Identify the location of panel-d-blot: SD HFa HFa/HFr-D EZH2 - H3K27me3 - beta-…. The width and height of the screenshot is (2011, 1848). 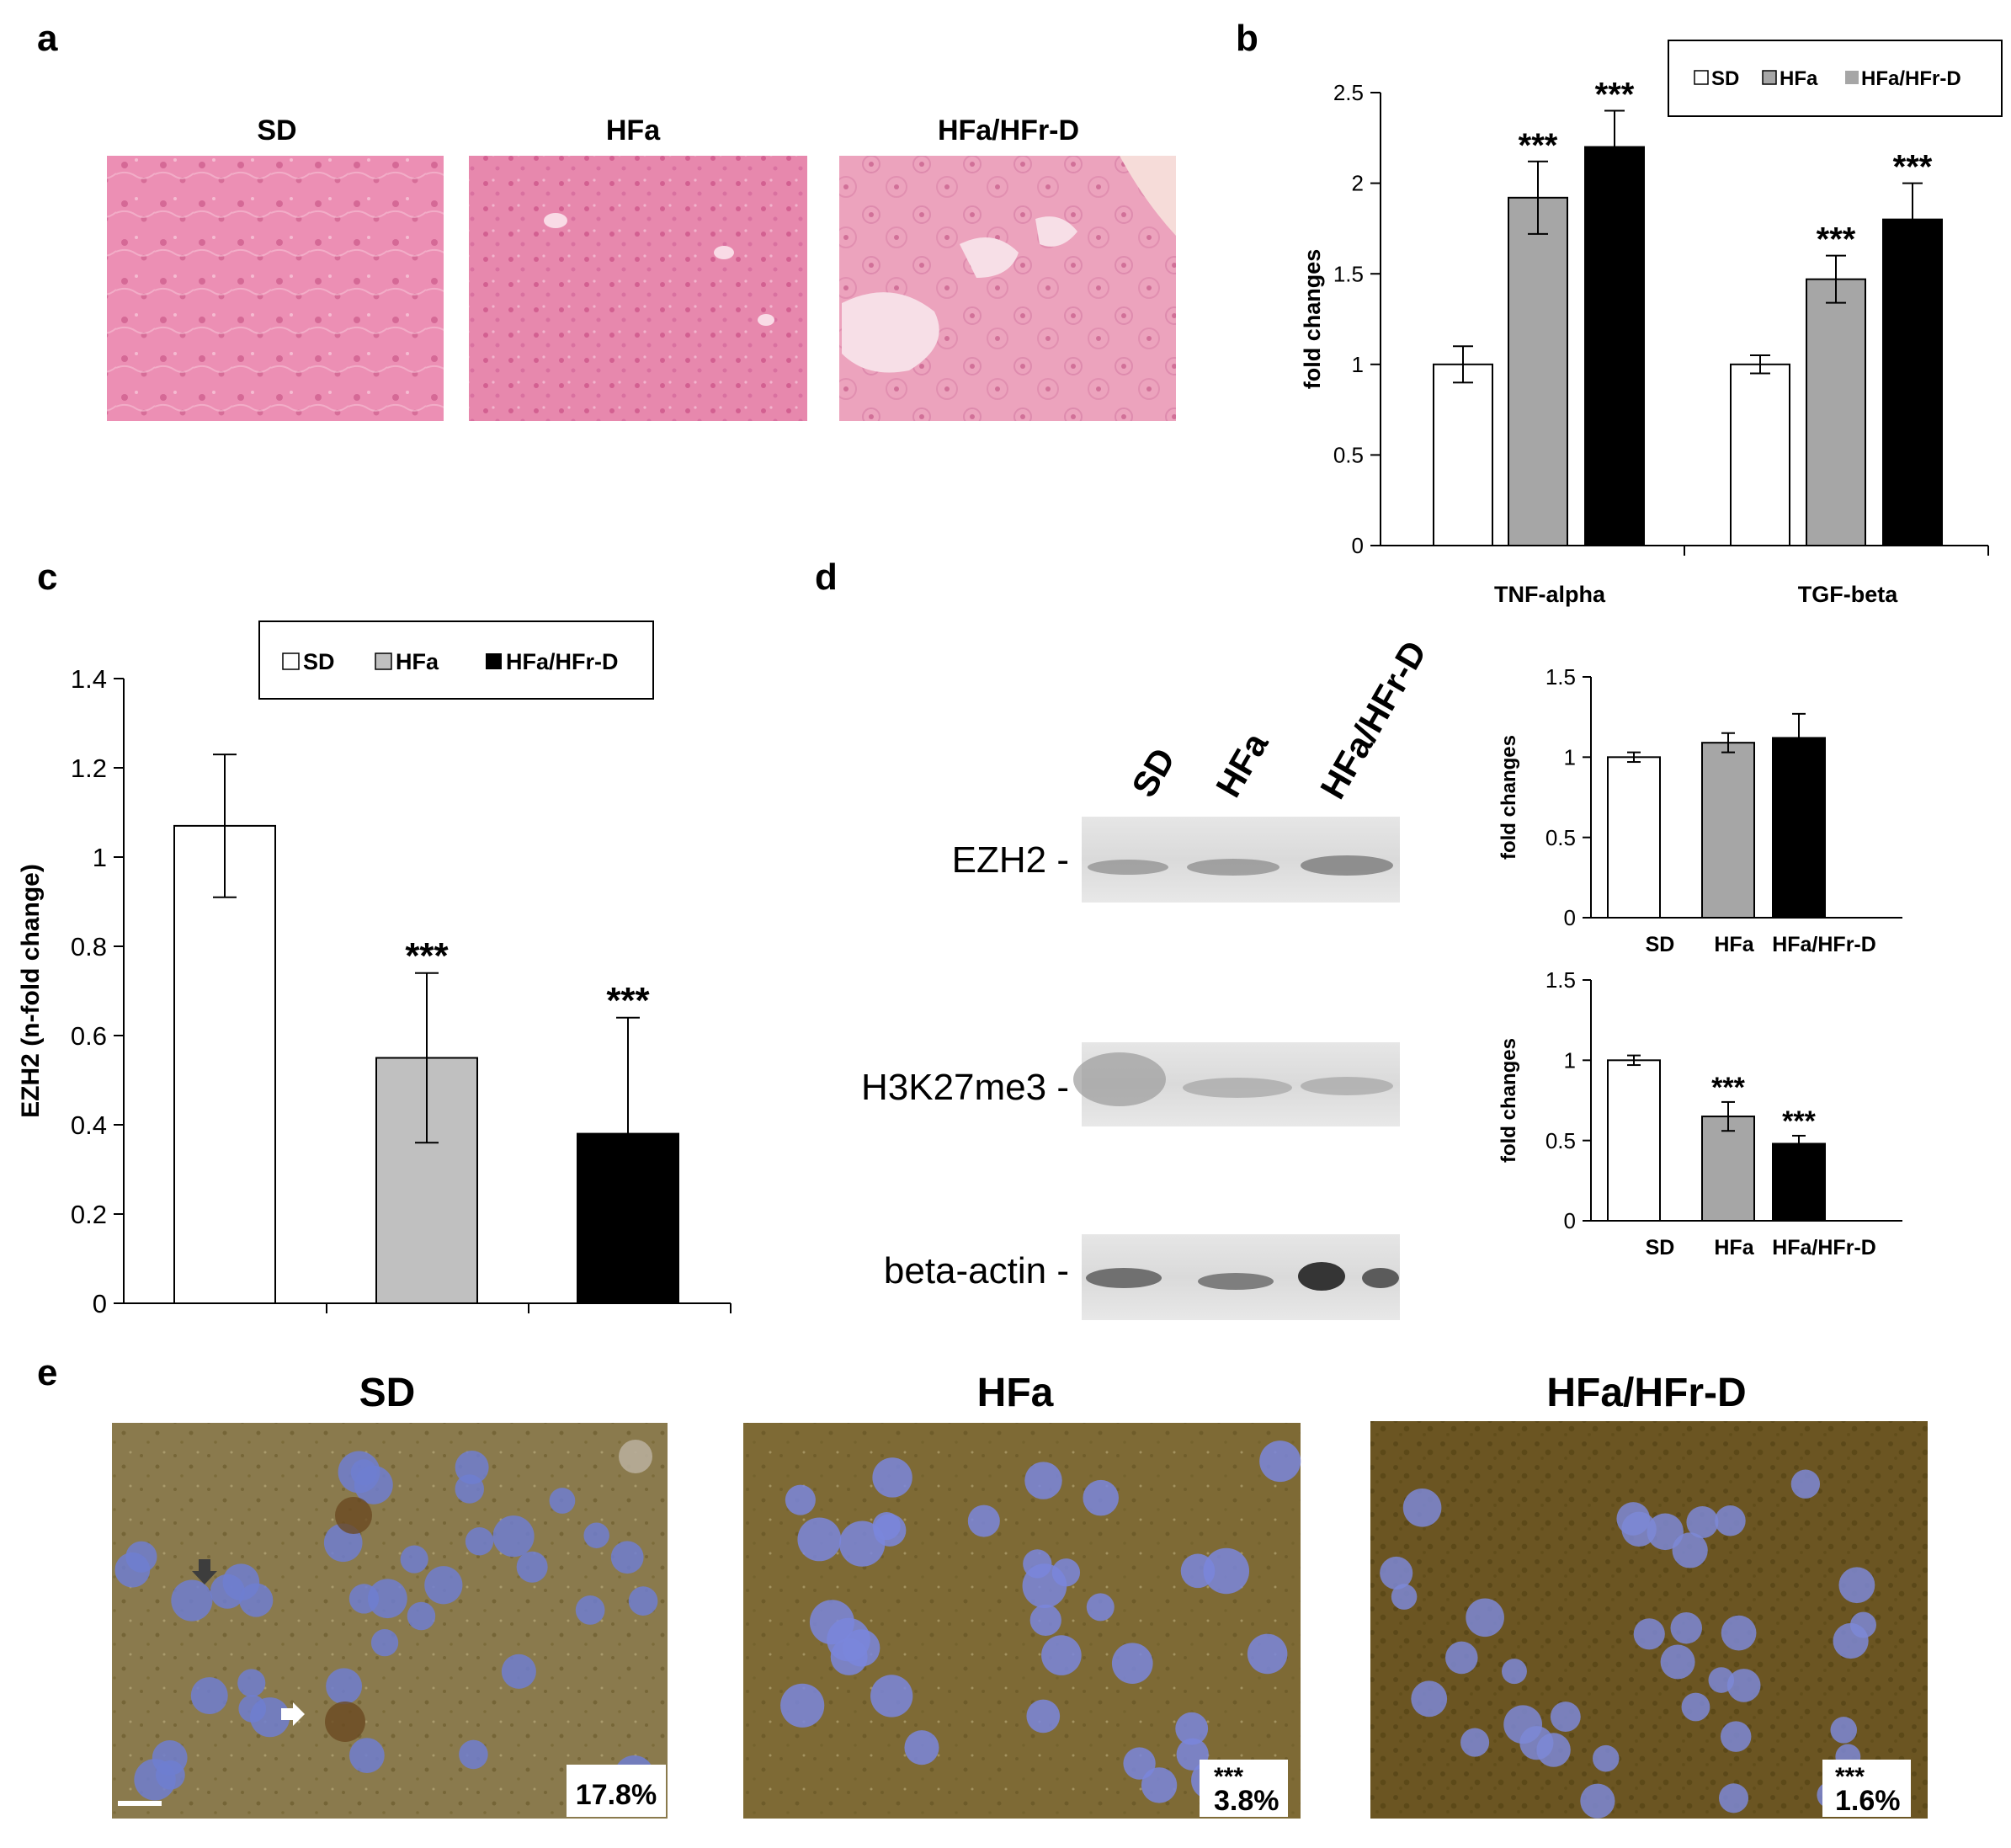
(1147, 977).